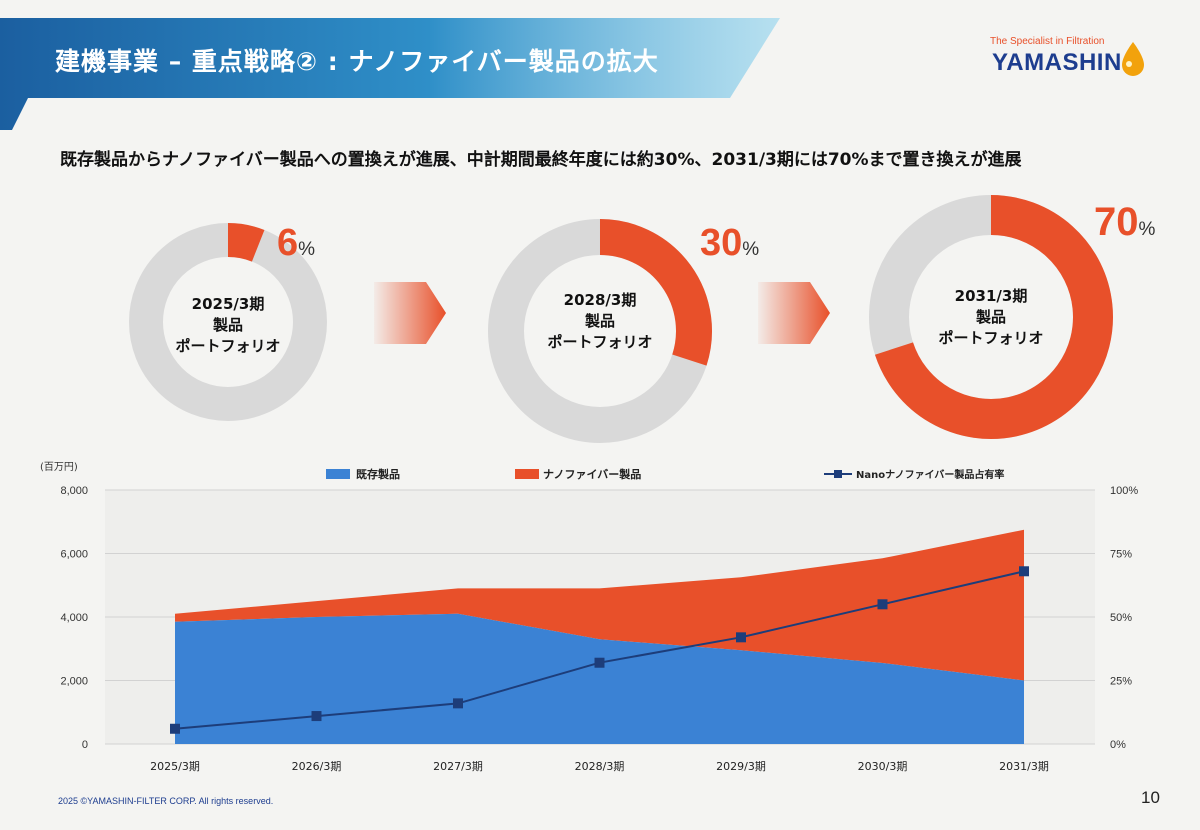 The height and width of the screenshot is (830, 1200). I want to click on page-number: 10, so click(1150, 797).